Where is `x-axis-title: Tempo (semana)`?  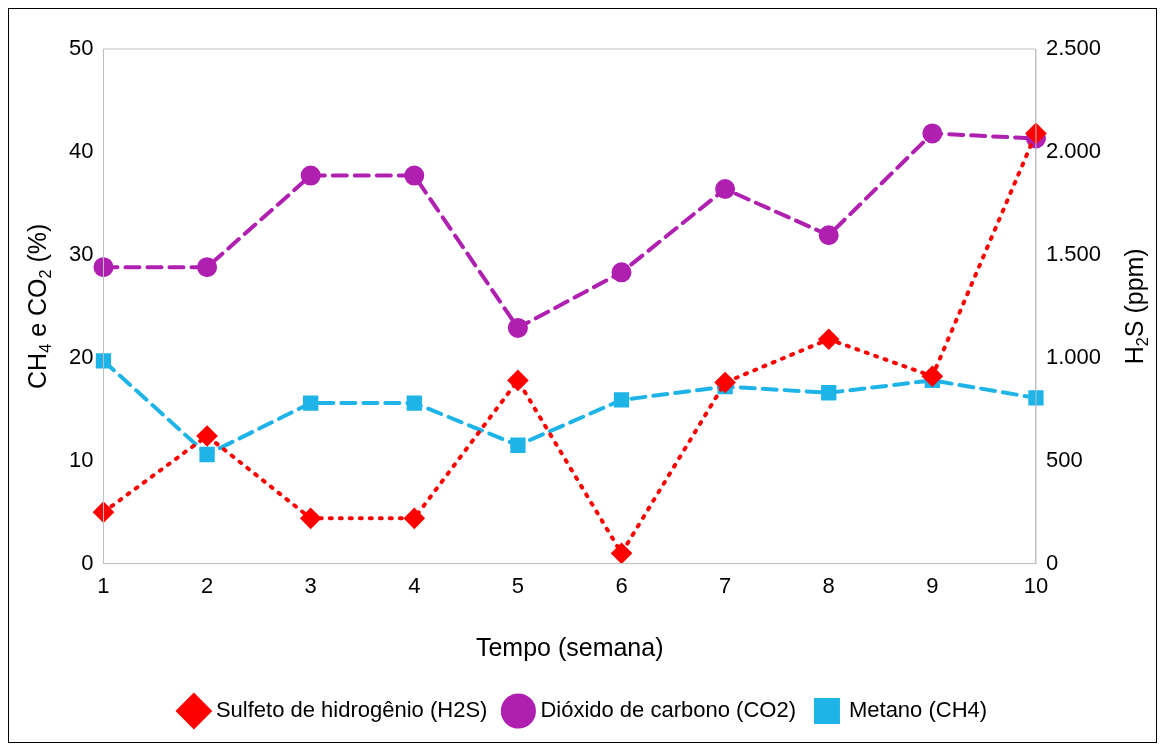 x-axis-title: Tempo (semana) is located at coordinates (569, 647).